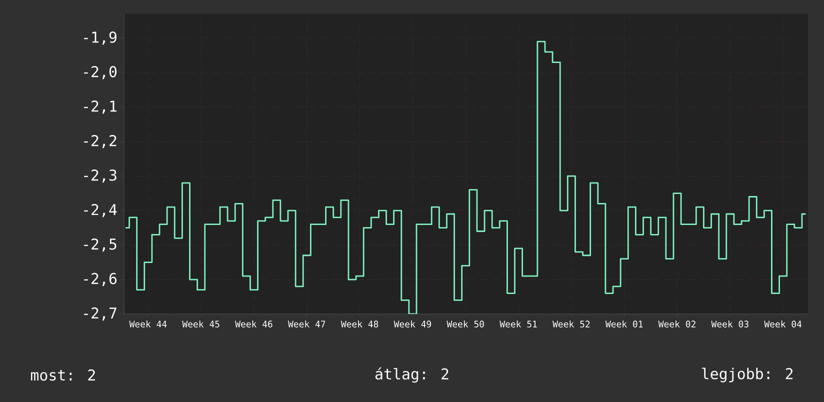 This screenshot has height=402, width=824. I want to click on y-tick-label: -1,9, so click(100, 38).